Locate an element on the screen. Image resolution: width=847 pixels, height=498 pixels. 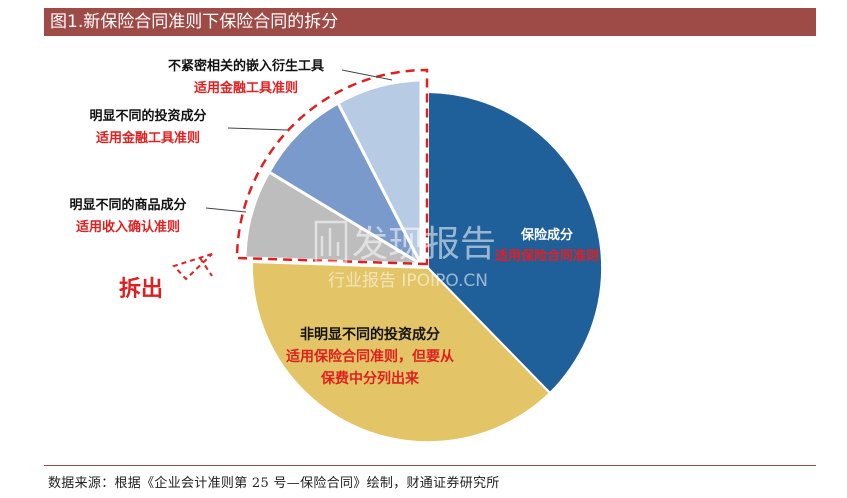
label-non-distinct-investment-name: 非明显不同的投资成分 is located at coordinates (370, 334).